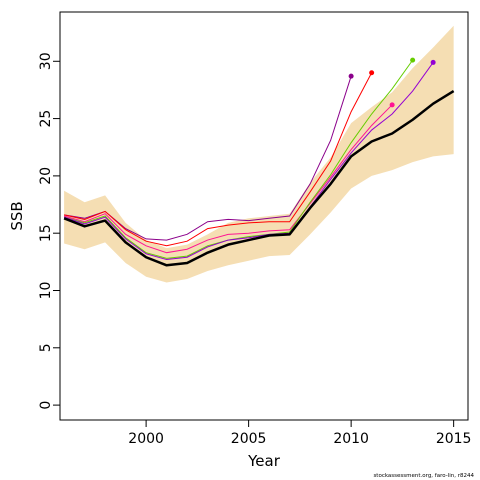 The height and width of the screenshot is (480, 480). Describe the element at coordinates (249, 439) in the screenshot. I see `x-tick-label: 2005` at that location.